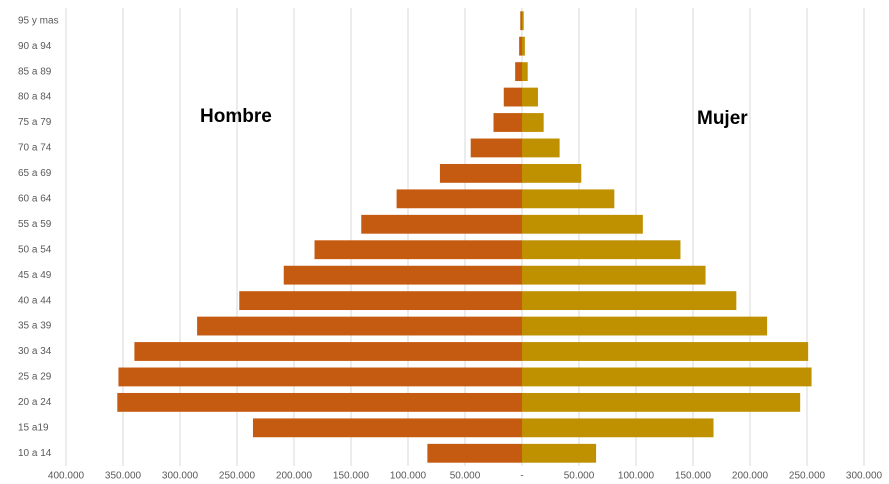 Image resolution: width=889 pixels, height=484 pixels. What do you see at coordinates (35, 198) in the screenshot?
I see `y-tick-label: 60 a 64` at bounding box center [35, 198].